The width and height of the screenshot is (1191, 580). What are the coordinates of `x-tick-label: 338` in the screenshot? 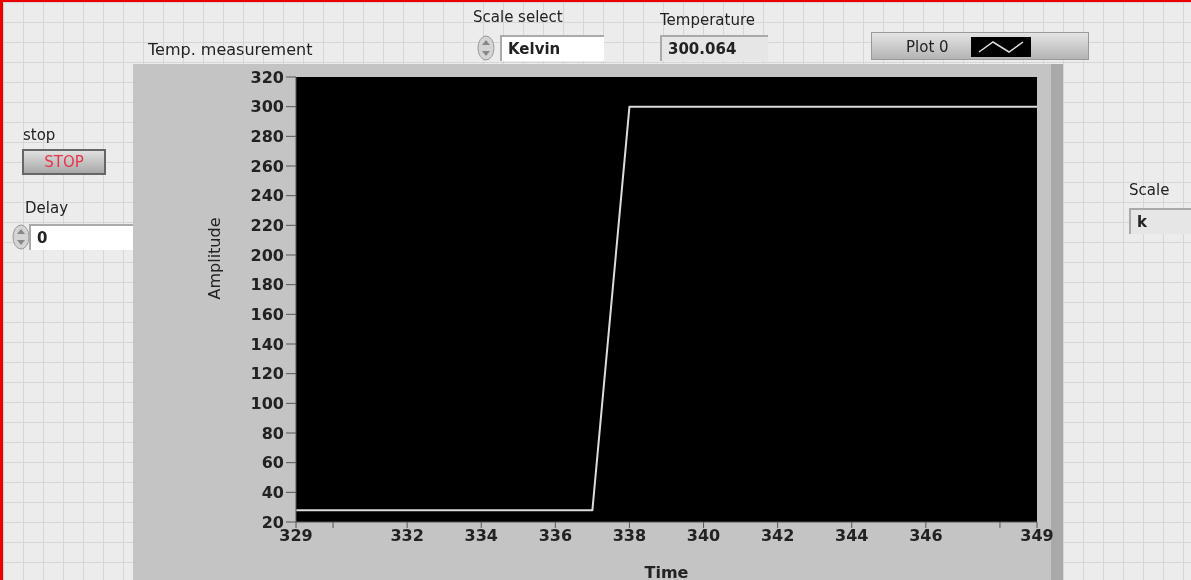 It's located at (629, 536).